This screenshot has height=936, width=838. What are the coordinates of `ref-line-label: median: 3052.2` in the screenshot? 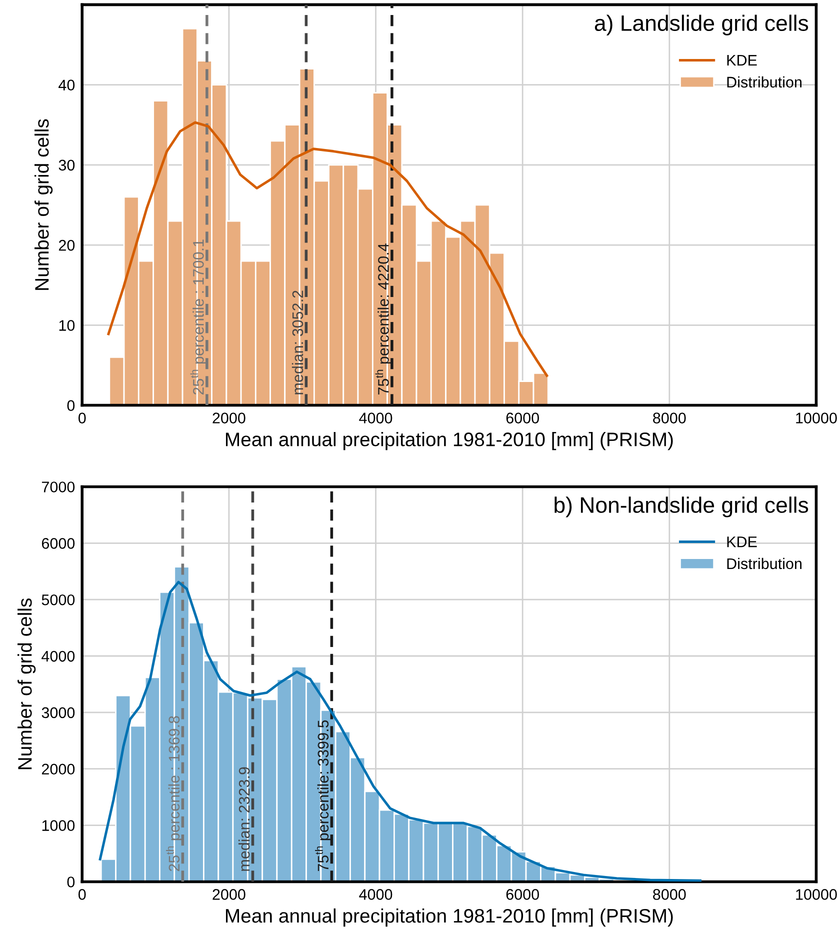 It's located at (298, 342).